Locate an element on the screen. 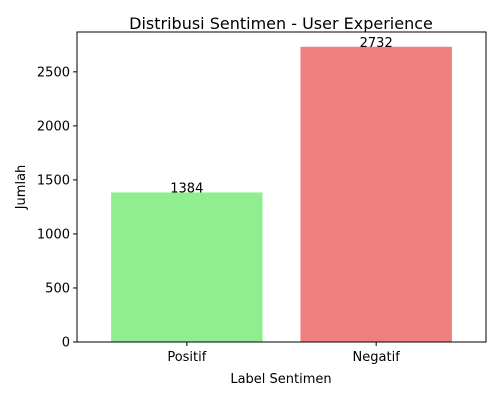 The image size is (500, 400). y-tick-label: 0 is located at coordinates (66, 343).